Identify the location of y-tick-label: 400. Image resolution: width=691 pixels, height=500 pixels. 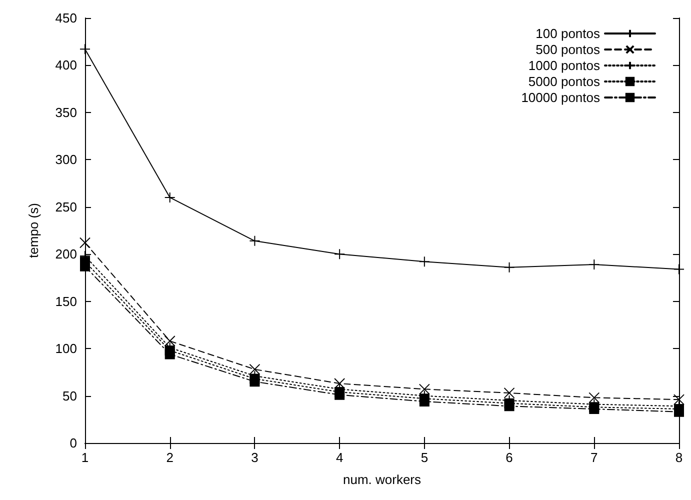
(66, 65).